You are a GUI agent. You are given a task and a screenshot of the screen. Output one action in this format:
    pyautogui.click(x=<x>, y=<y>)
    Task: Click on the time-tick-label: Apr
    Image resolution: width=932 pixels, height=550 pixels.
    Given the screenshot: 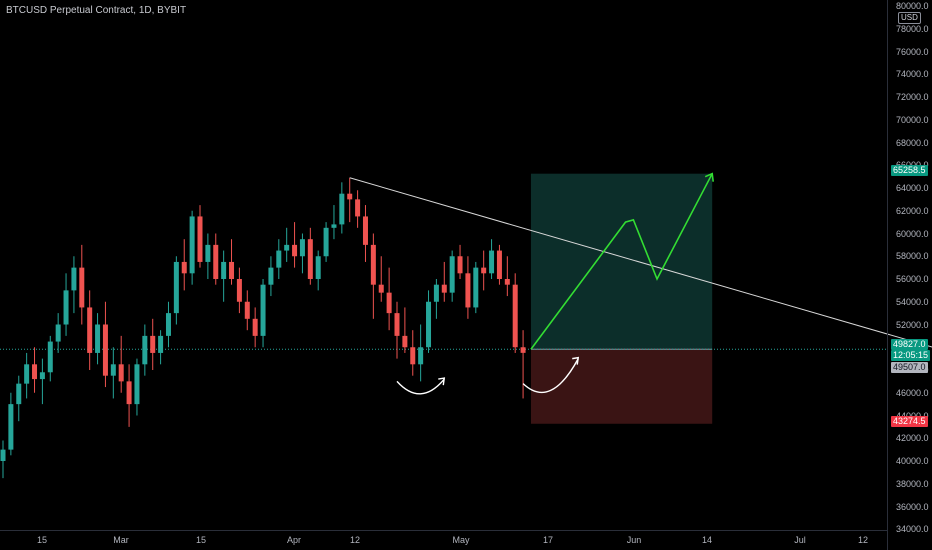 What is the action you would take?
    pyautogui.click(x=294, y=540)
    